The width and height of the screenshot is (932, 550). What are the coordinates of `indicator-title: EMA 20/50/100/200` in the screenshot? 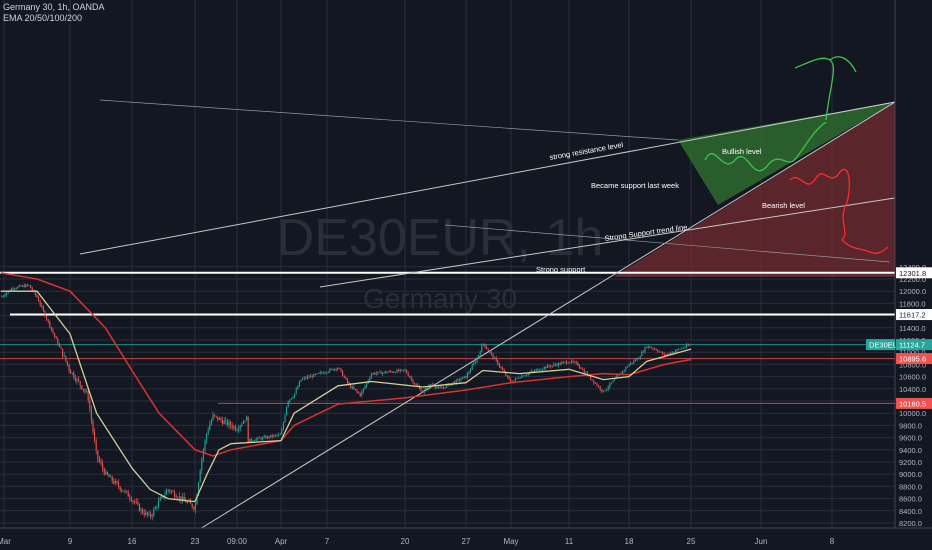 It's located at (43, 18).